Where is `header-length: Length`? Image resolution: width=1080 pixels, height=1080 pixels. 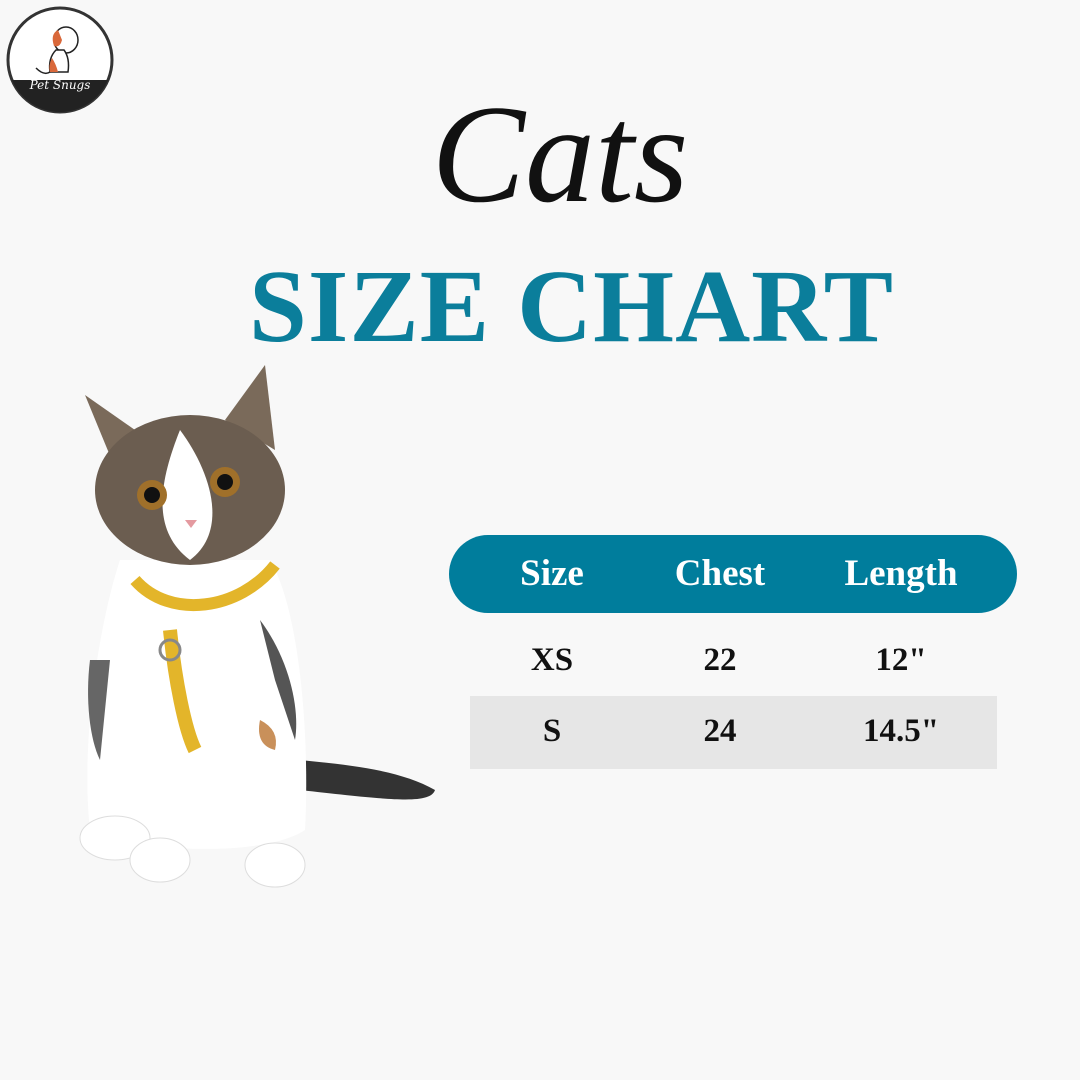
header-length: Length is located at coordinates (901, 573).